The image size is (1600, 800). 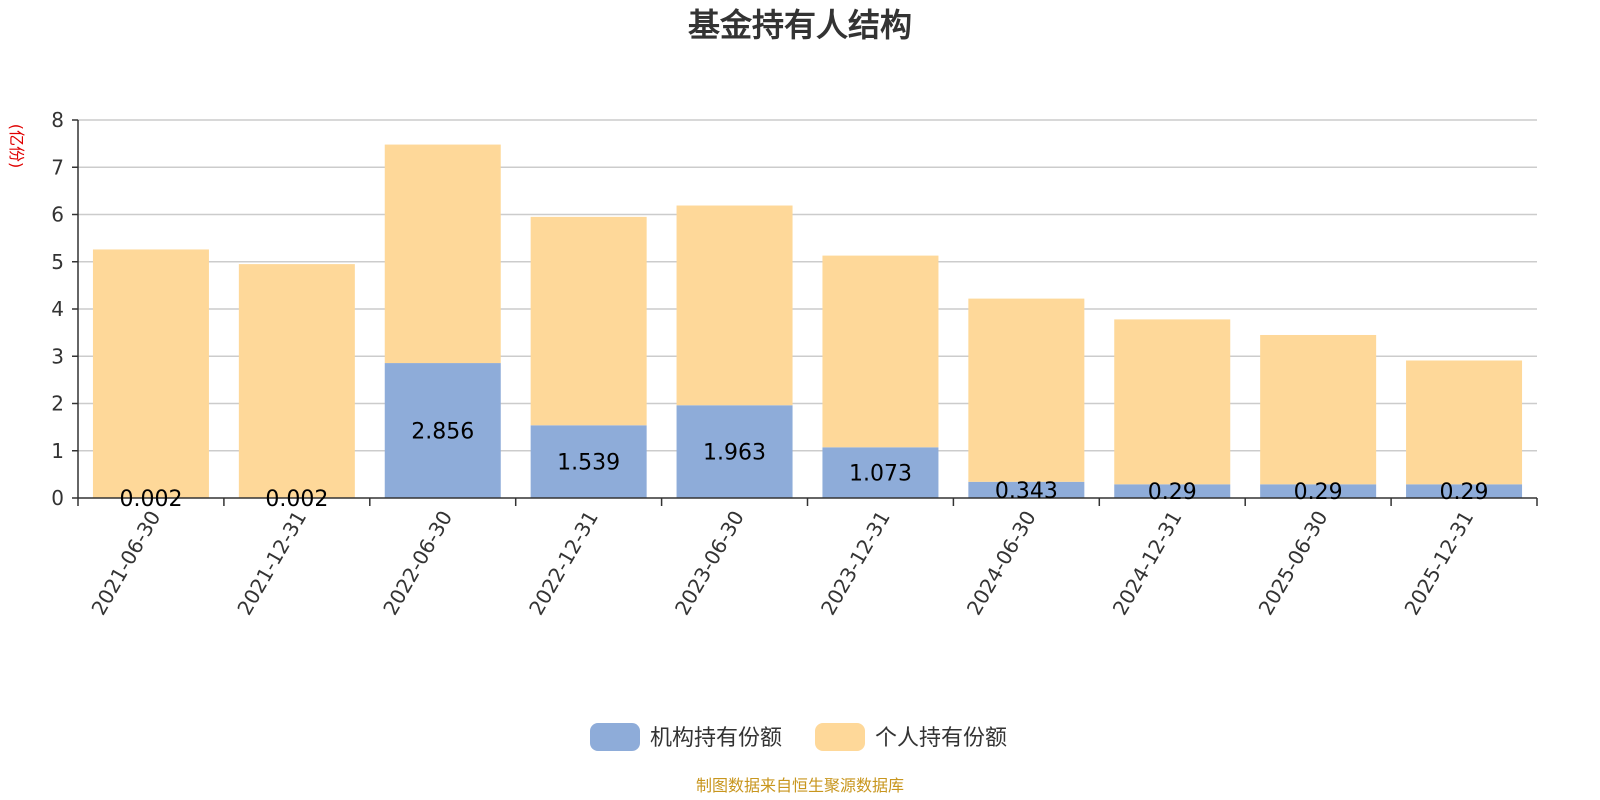 I want to click on y-tick-label: 8, so click(x=57, y=120).